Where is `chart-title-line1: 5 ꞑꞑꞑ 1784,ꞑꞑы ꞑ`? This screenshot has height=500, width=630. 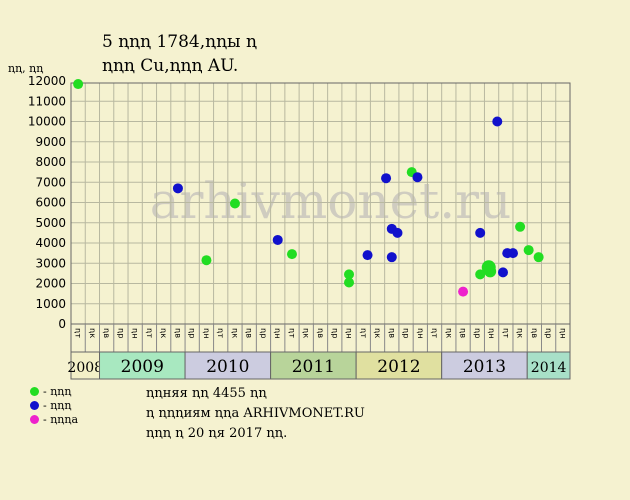 chart-title-line1: 5 ꞑꞑꞑ 1784,ꞑꞑы ꞑ is located at coordinates (179, 42).